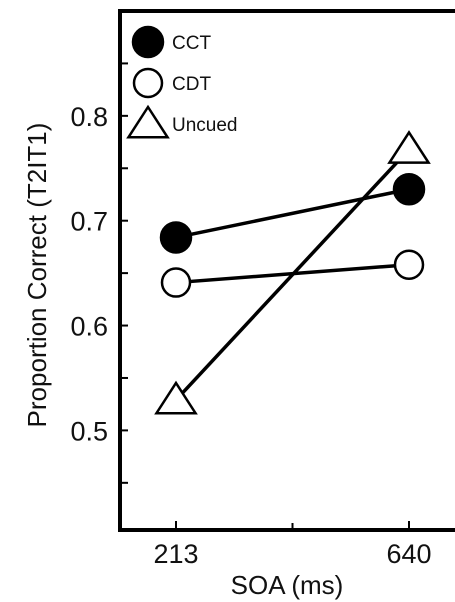 The width and height of the screenshot is (455, 602). What do you see at coordinates (175, 554) in the screenshot?
I see `x-tick-label: 213` at bounding box center [175, 554].